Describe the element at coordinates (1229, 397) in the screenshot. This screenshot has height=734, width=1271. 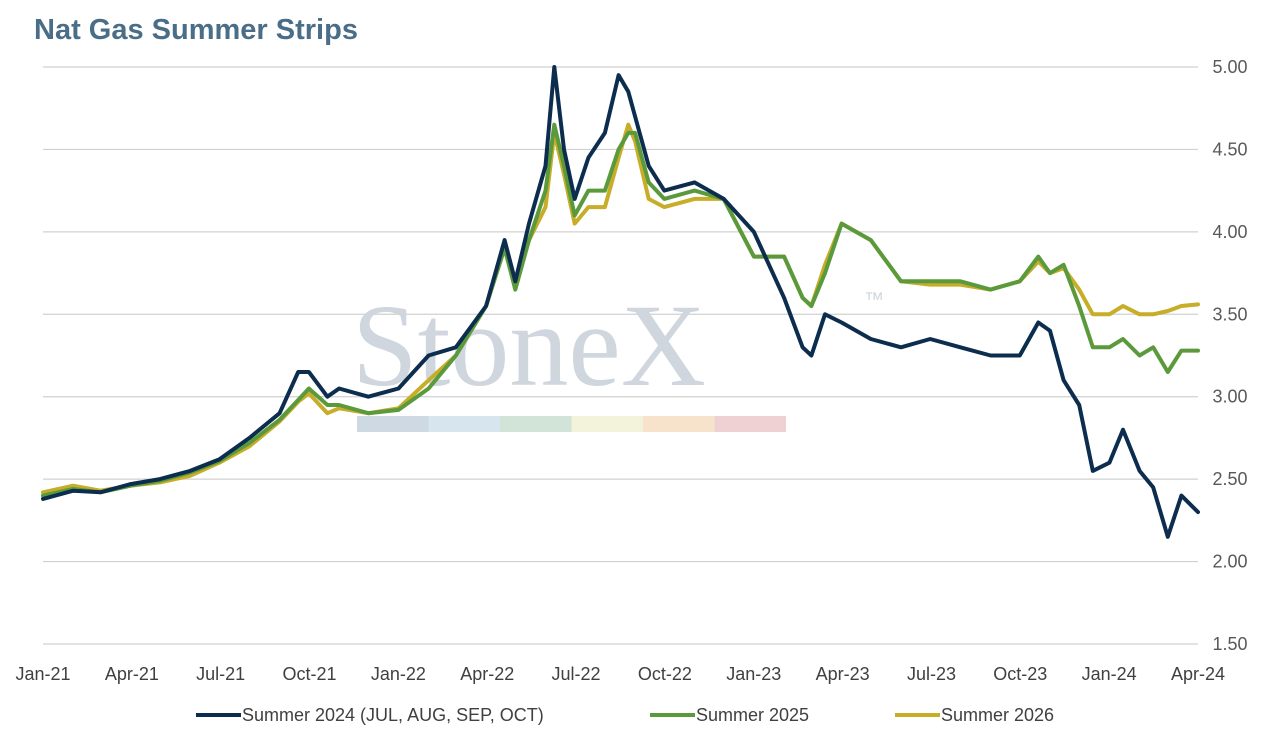
I see `y-tick-label: 3.00` at that location.